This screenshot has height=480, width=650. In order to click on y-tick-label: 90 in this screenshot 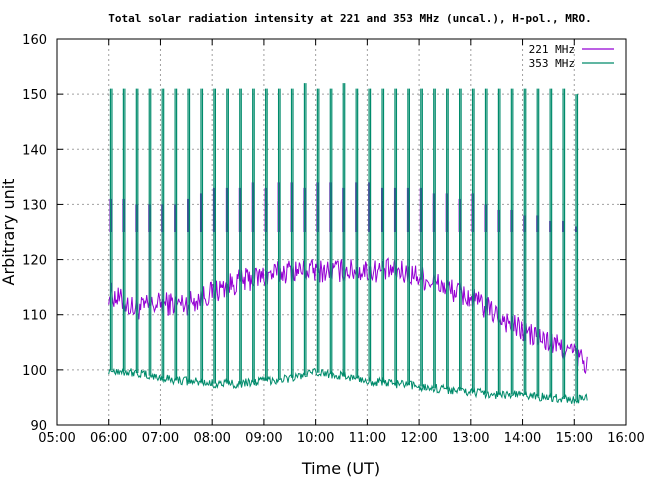, I will do `click(38, 426)`.